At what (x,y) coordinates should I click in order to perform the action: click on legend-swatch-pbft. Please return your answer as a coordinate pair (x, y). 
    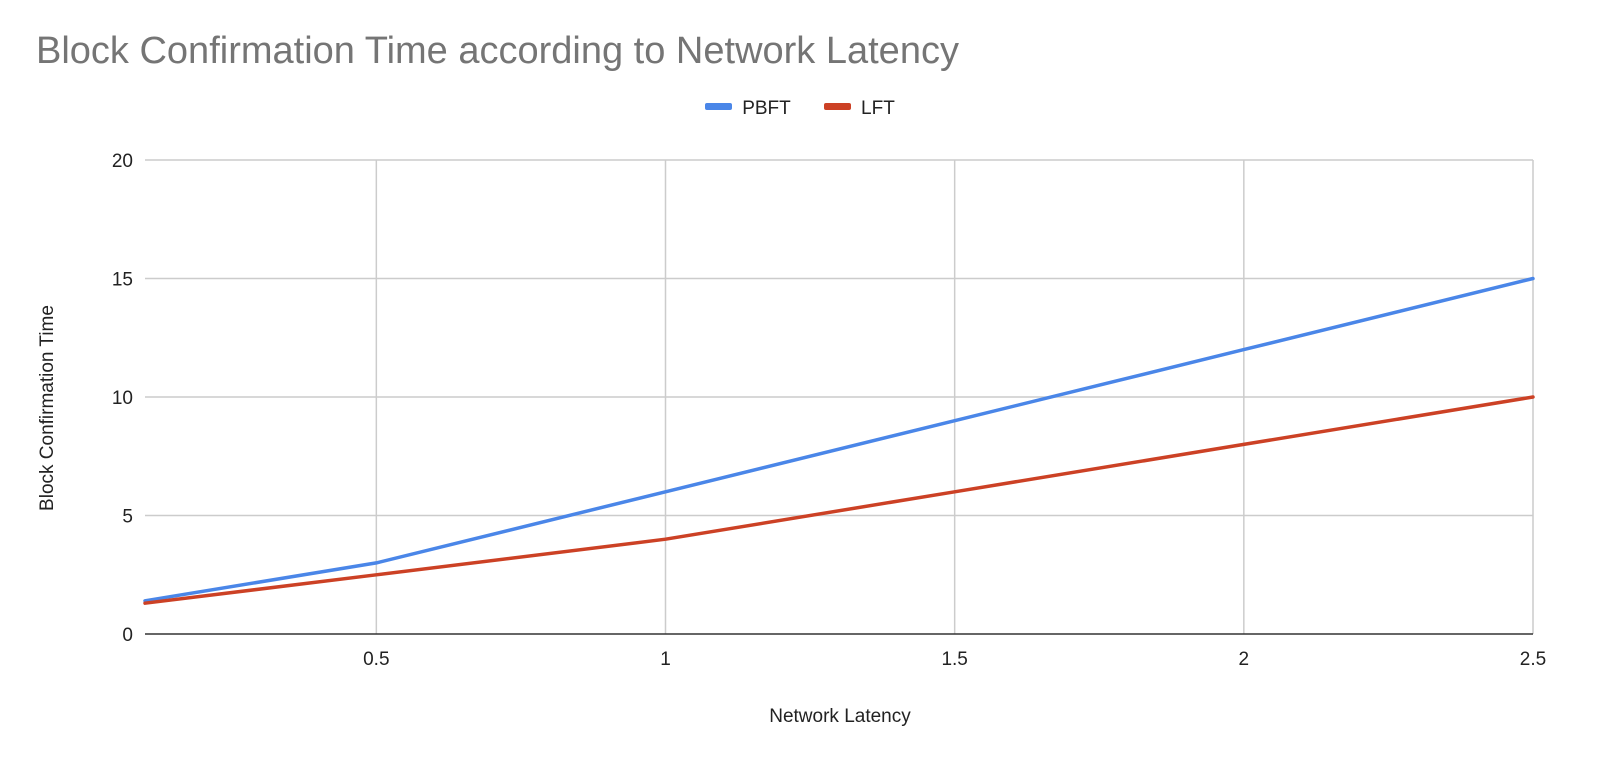
    Looking at the image, I should click on (719, 107).